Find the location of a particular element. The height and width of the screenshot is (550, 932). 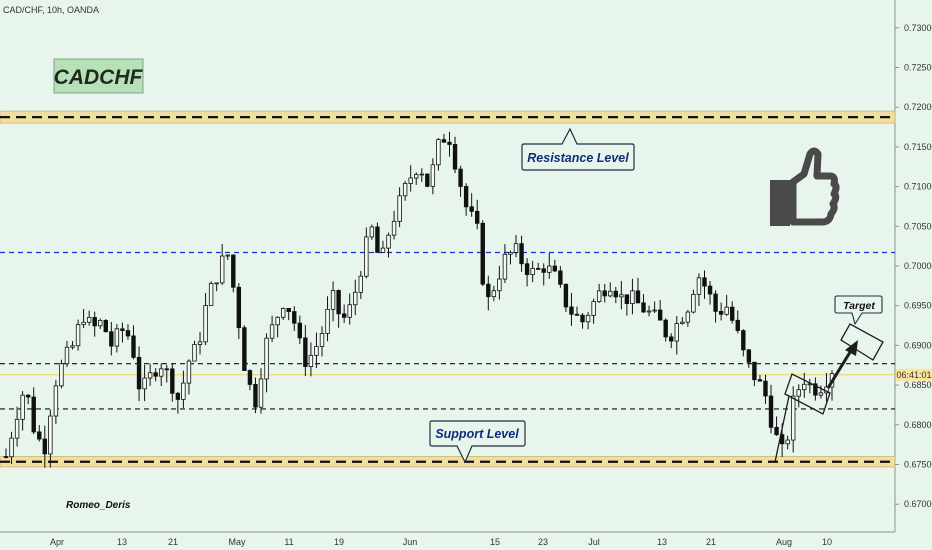

support-label: Support Level is located at coordinates (477, 434).